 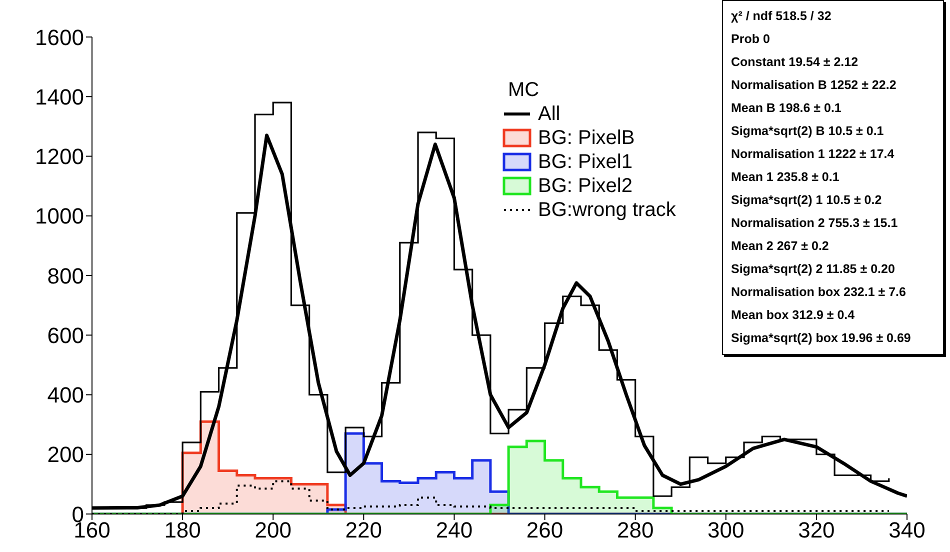 I want to click on y-tick-label: 200, so click(x=65, y=455).